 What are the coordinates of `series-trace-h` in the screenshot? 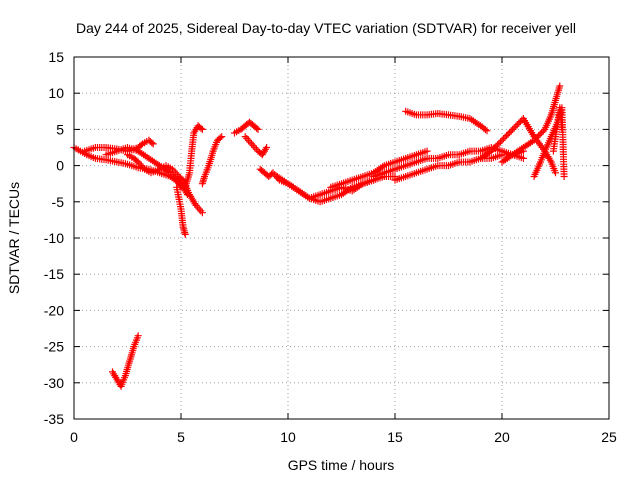 It's located at (212, 160).